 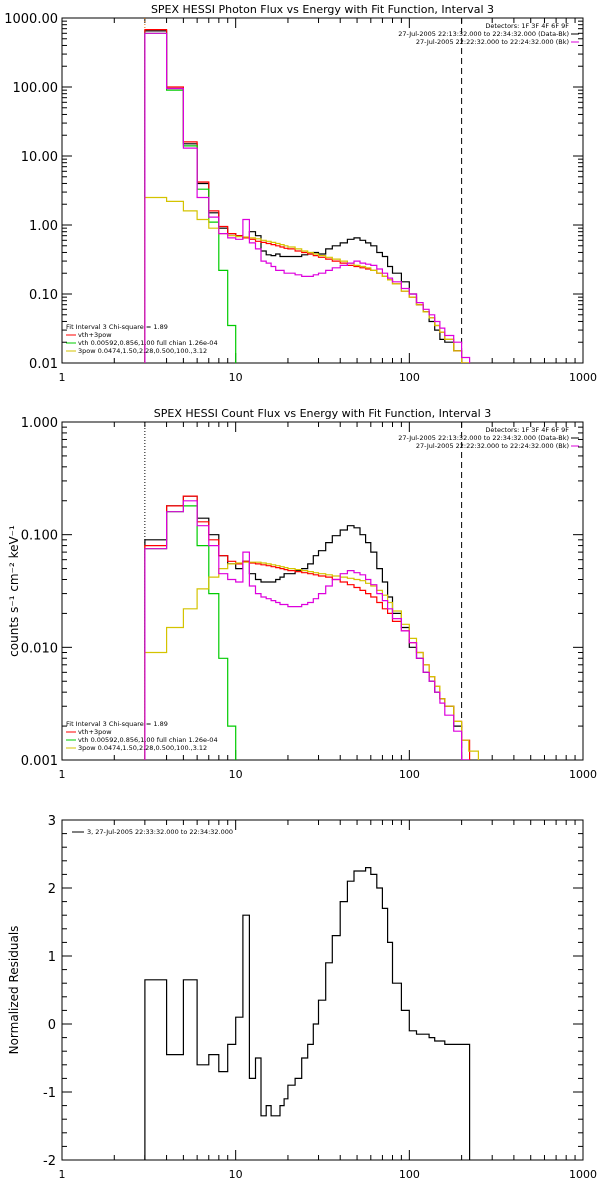 I want to click on y-tick-label: 0.001, so click(x=39, y=761).